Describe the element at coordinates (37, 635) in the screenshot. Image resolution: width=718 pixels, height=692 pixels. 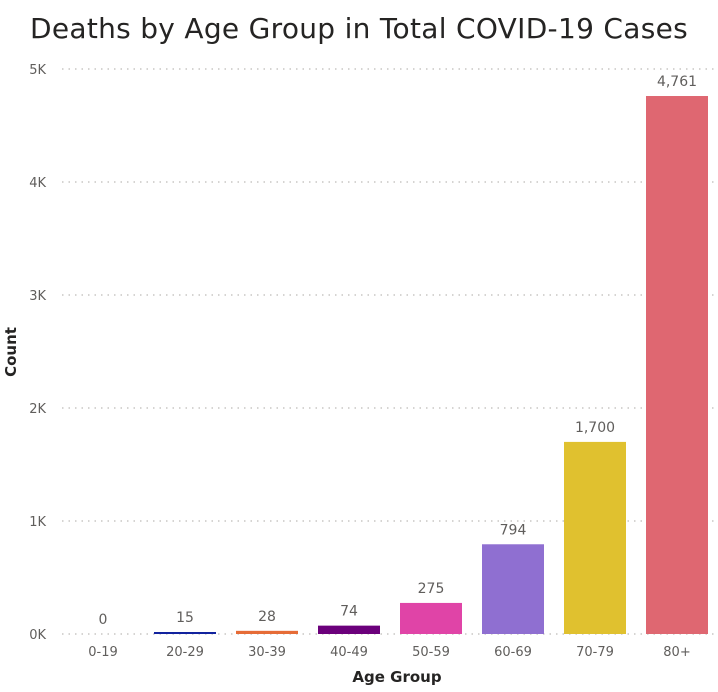
I see `y-tick-label: 0K` at that location.